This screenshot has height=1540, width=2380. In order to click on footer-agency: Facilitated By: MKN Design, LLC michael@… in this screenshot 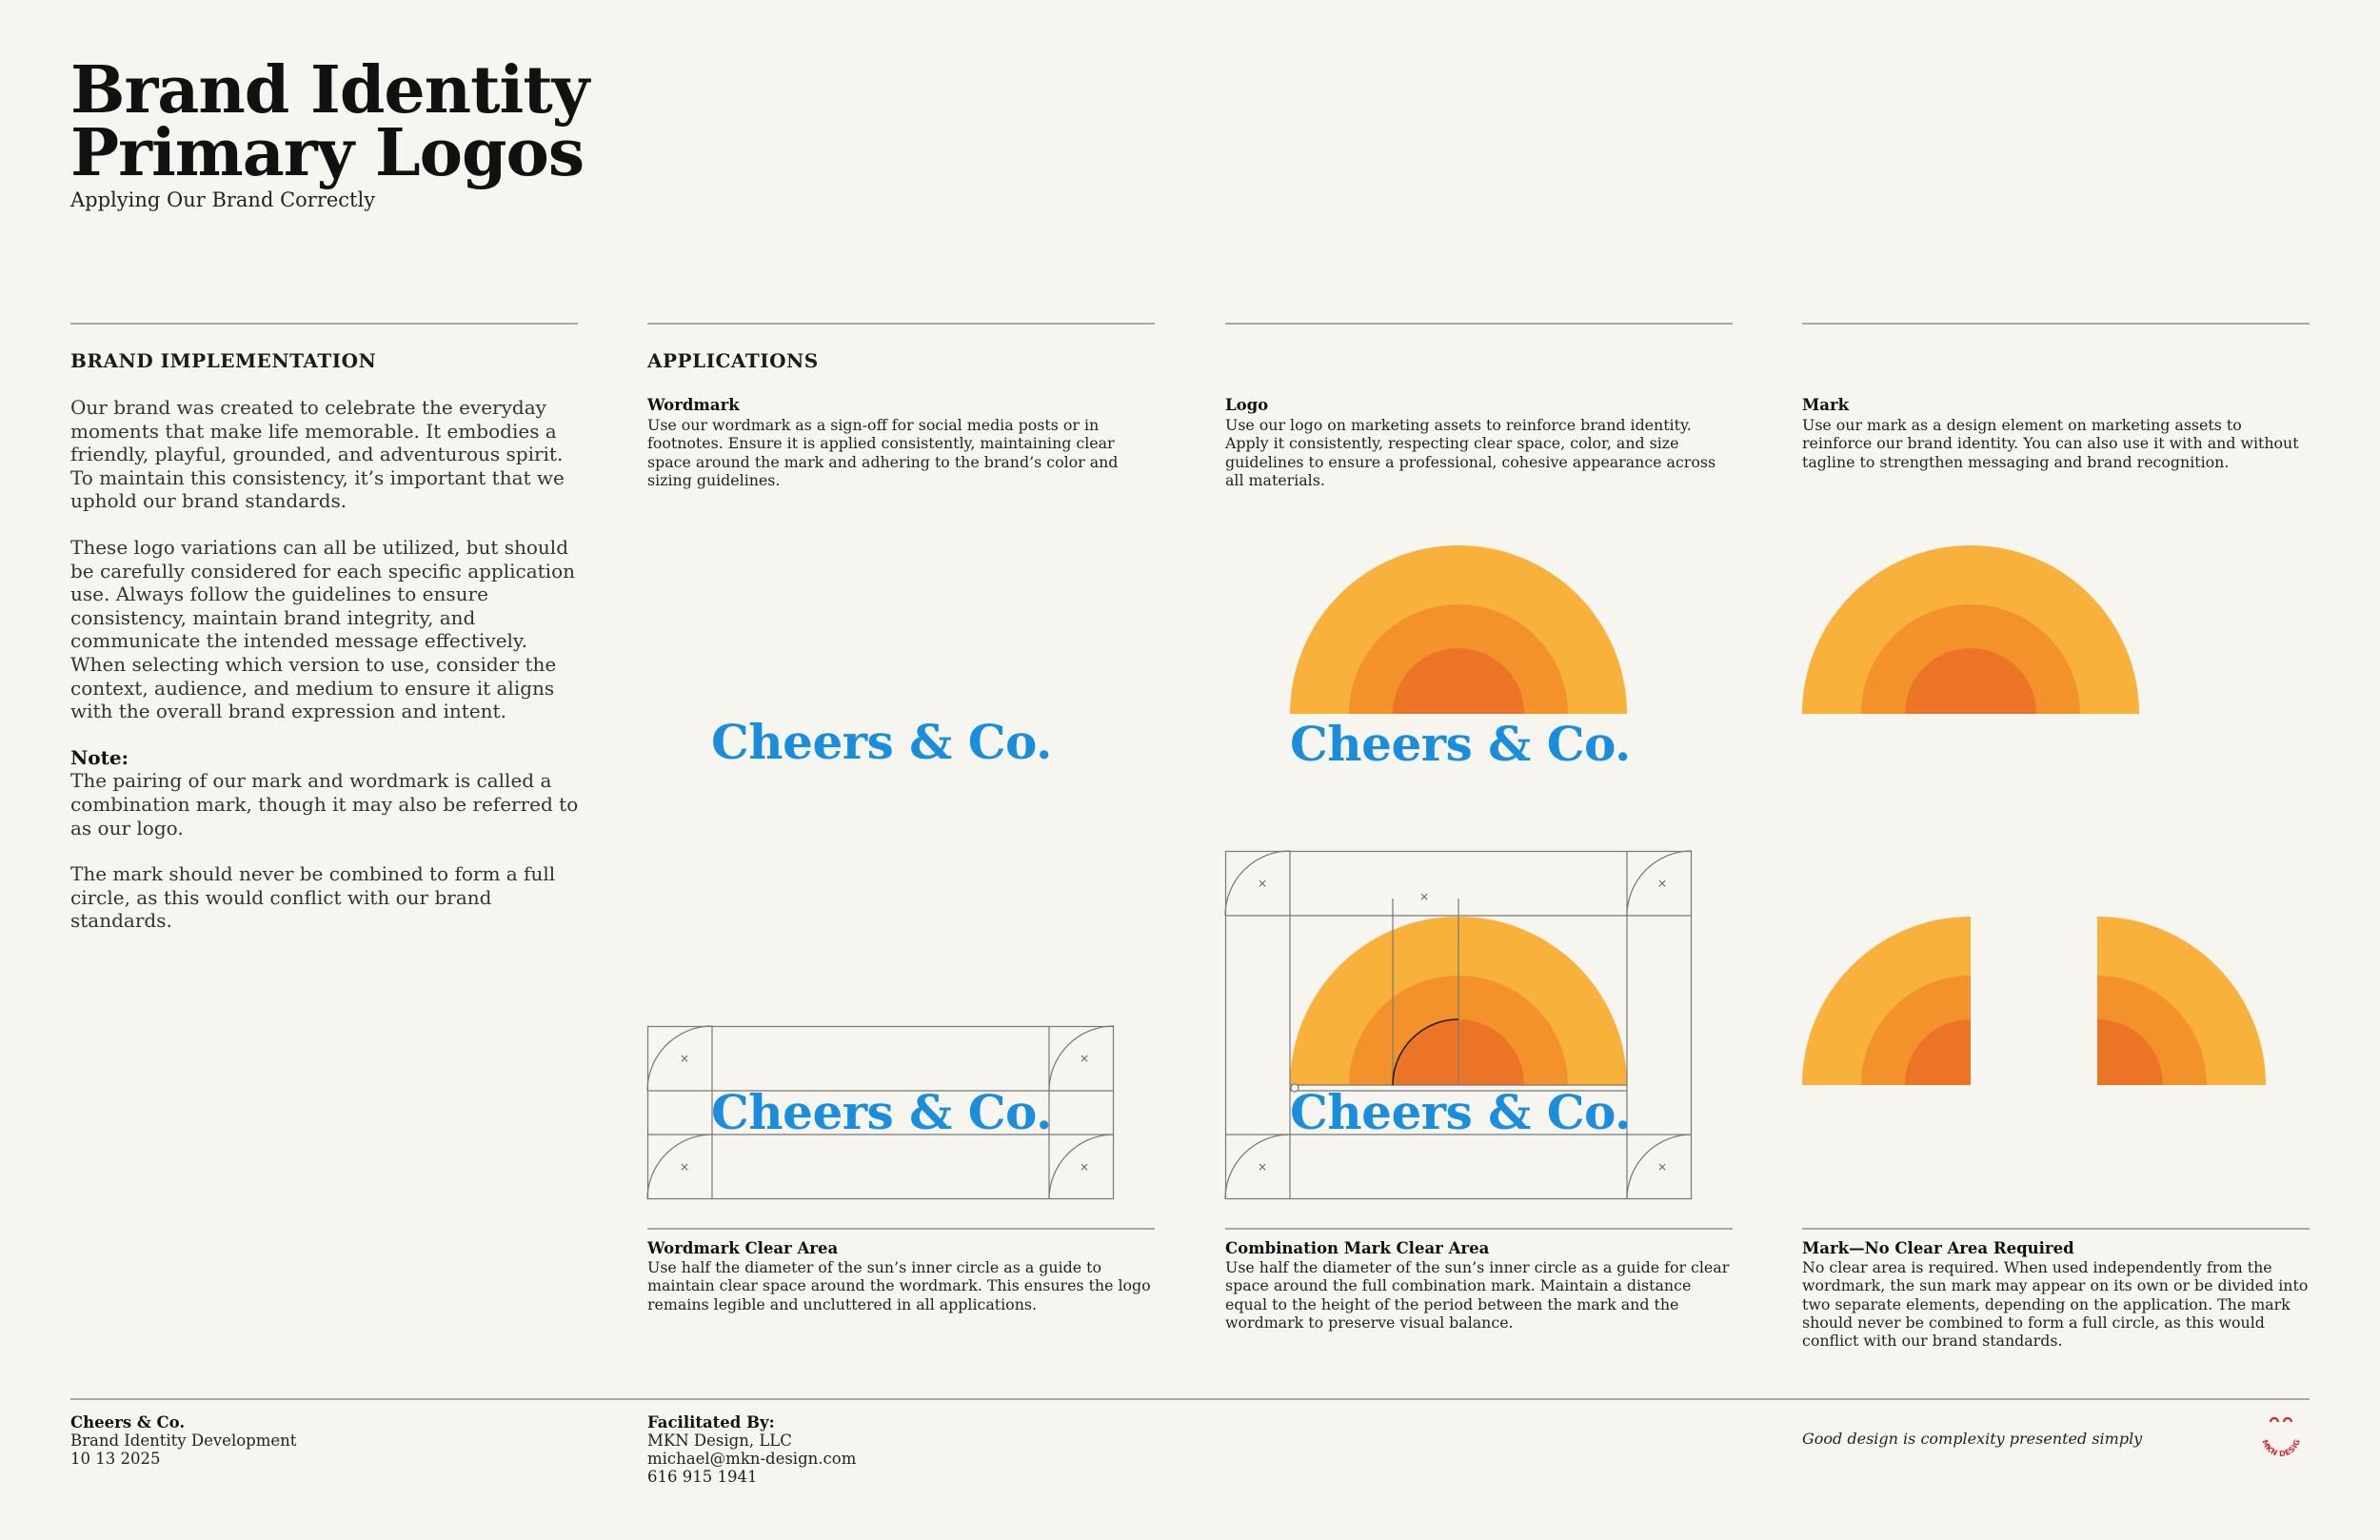, I will do `click(837, 1449)`.